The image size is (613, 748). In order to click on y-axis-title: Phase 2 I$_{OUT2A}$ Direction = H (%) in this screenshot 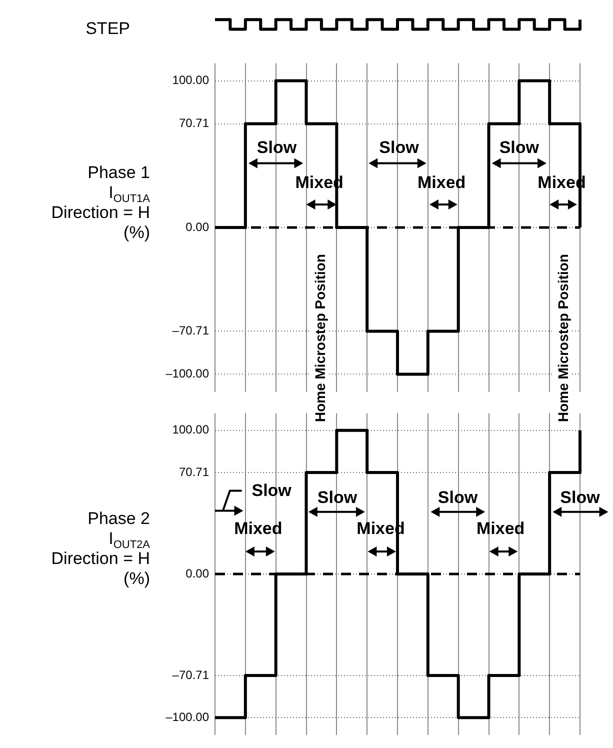, I will do `click(100, 549)`.